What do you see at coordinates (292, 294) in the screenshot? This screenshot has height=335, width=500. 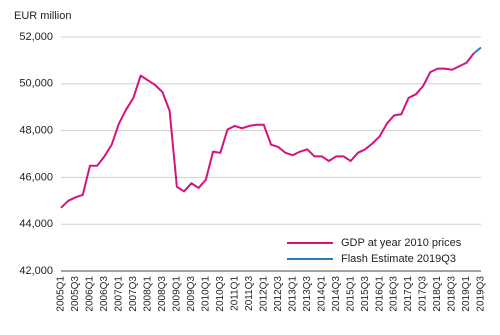 I see `x-tick-label: 2013Q1` at bounding box center [292, 294].